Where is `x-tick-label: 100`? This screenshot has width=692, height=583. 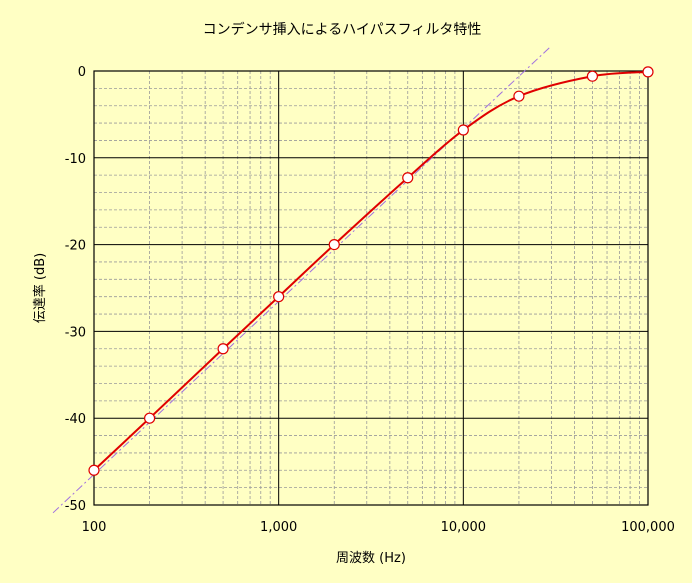
x-tick-label: 100 is located at coordinates (94, 527).